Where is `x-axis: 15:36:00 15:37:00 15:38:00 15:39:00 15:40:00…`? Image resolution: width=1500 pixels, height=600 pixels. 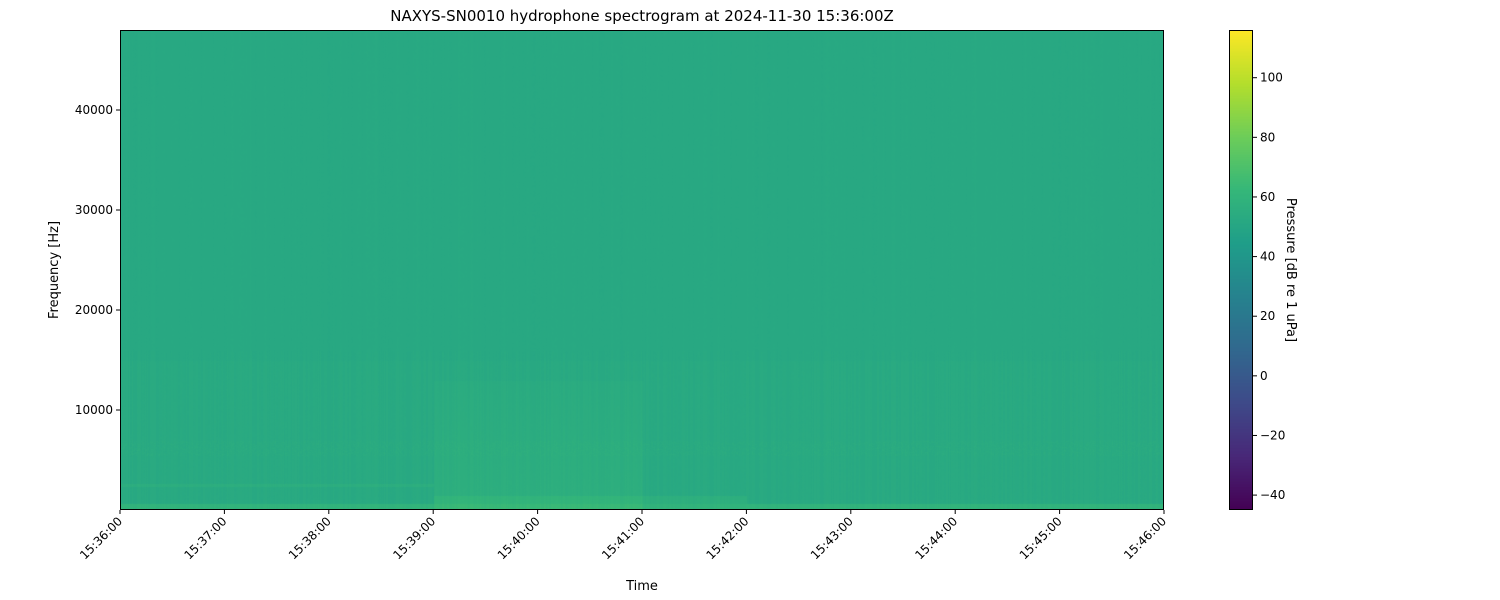
x-axis: 15:36:00 15:37:00 15:38:00 15:39:00 15:40:00… is located at coordinates (623, 536).